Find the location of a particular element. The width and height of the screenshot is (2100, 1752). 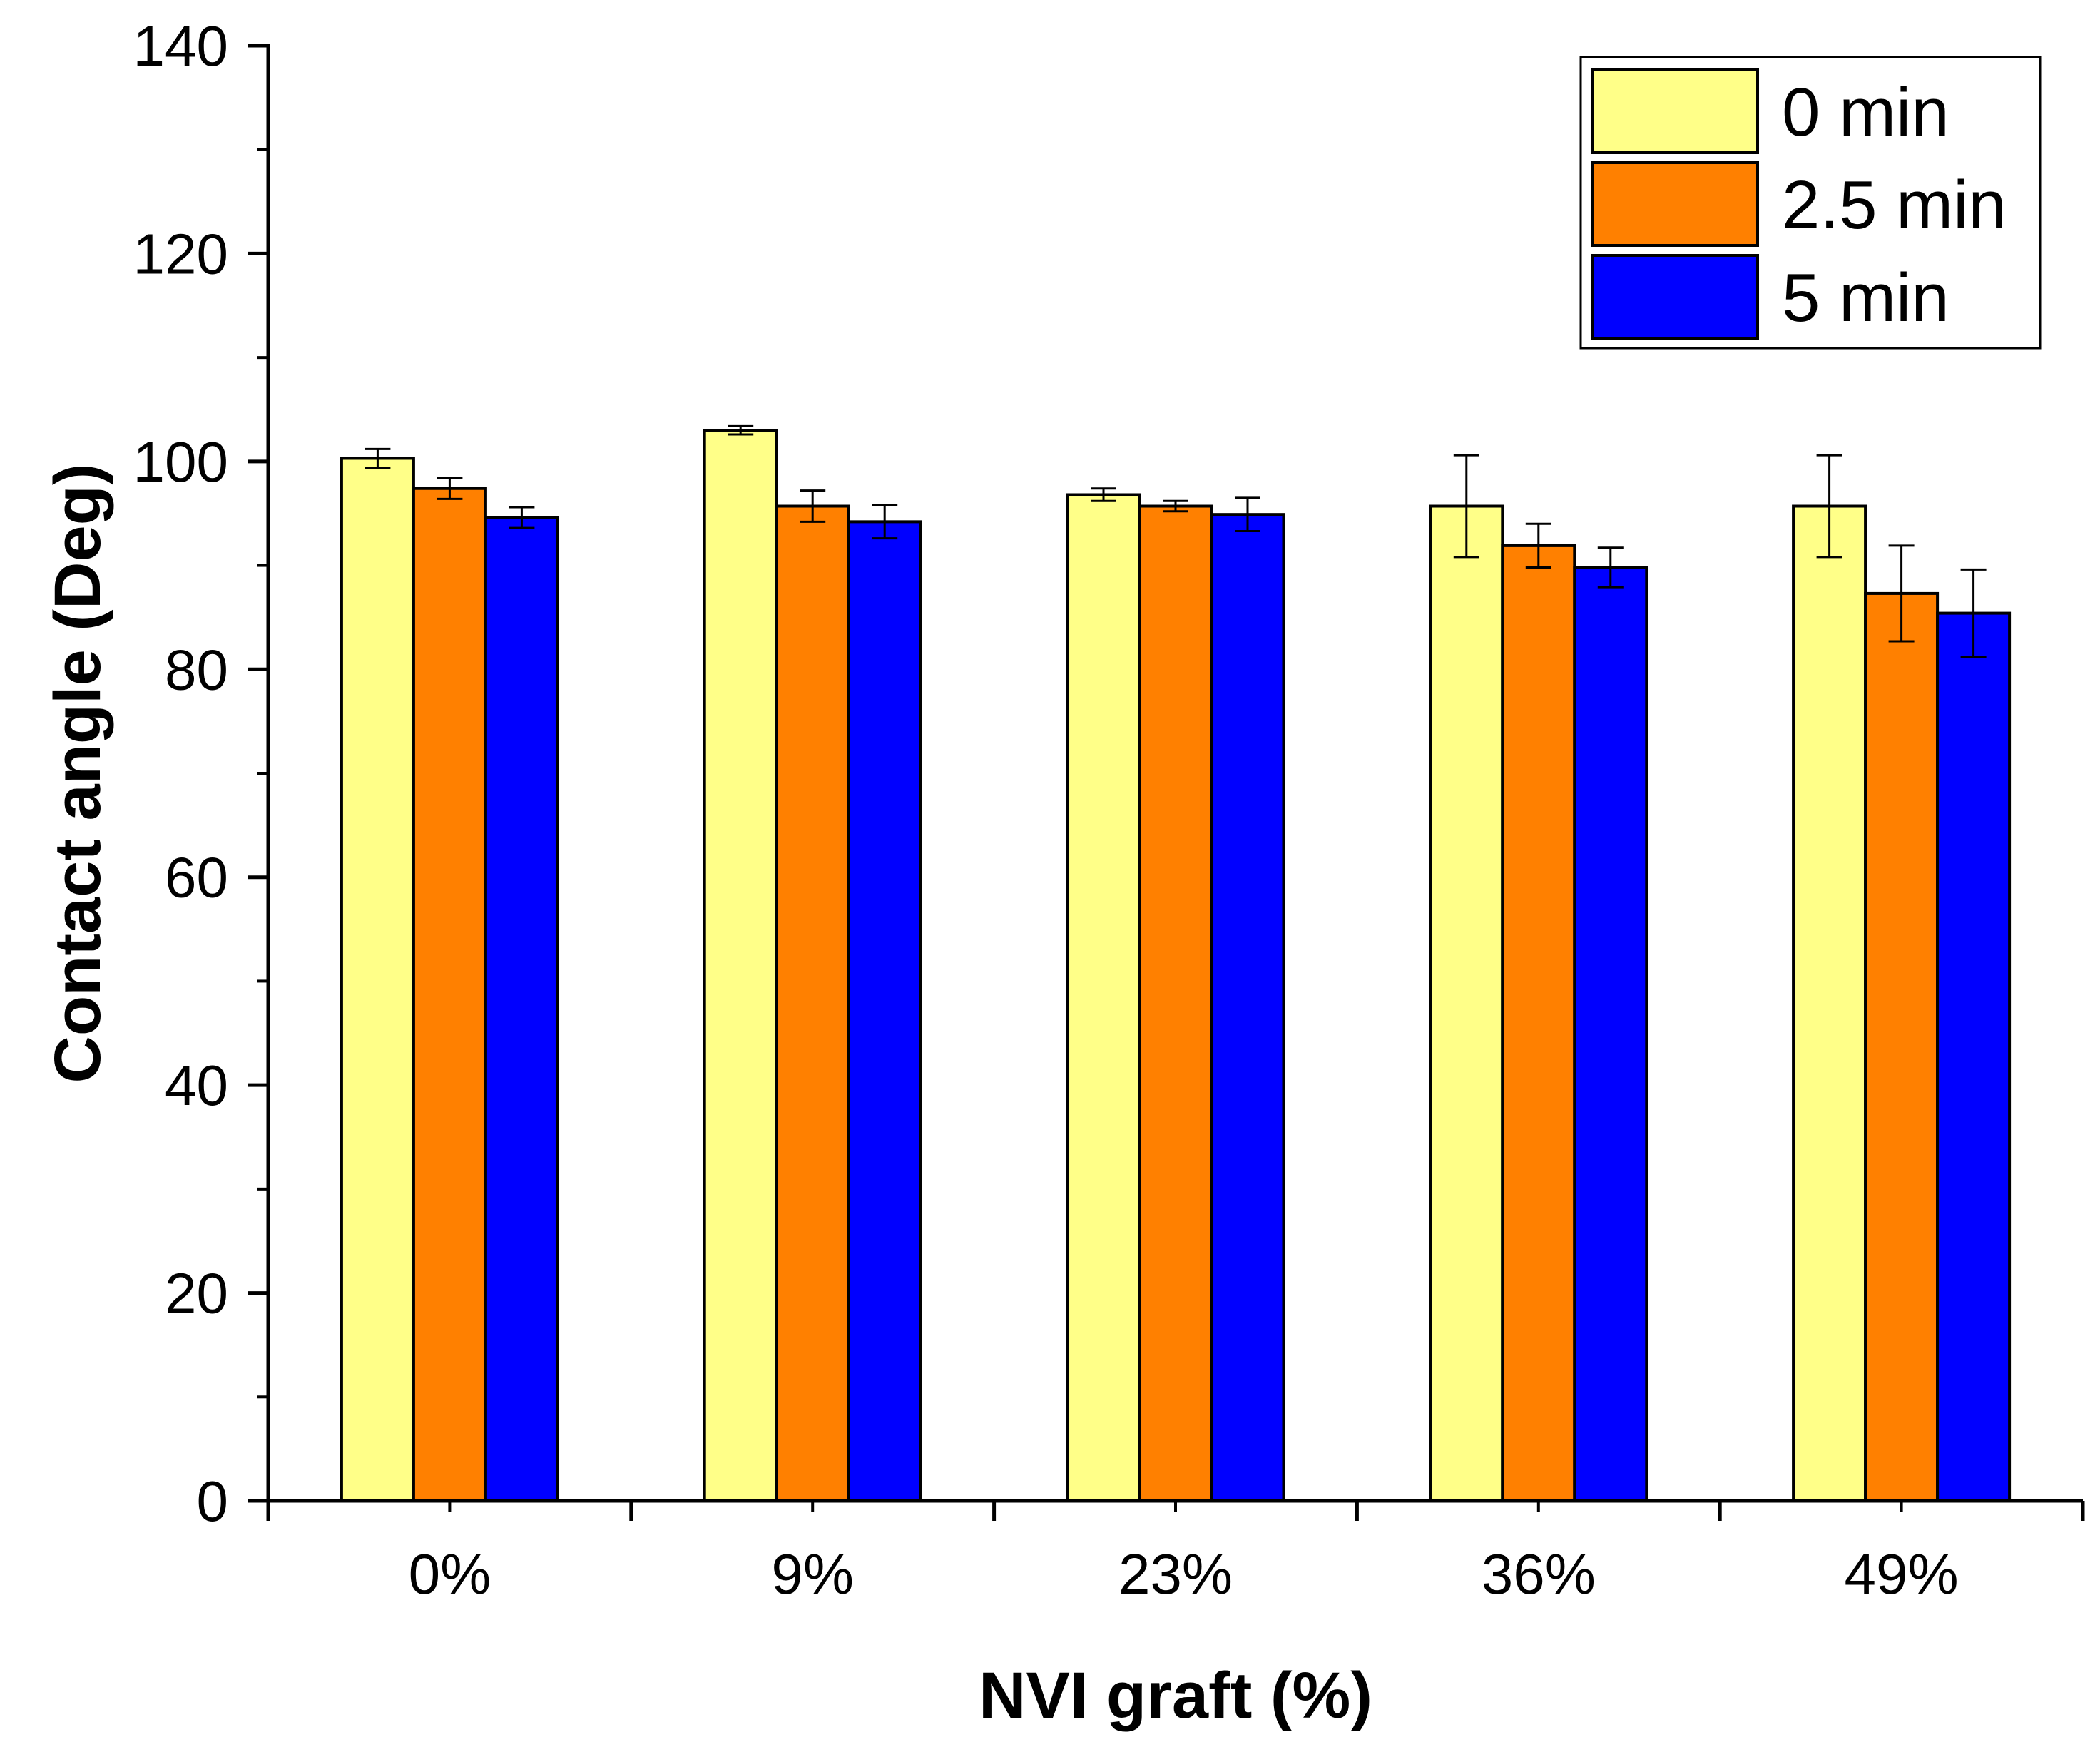

bar-2.5-min-0pct is located at coordinates (450, 995).